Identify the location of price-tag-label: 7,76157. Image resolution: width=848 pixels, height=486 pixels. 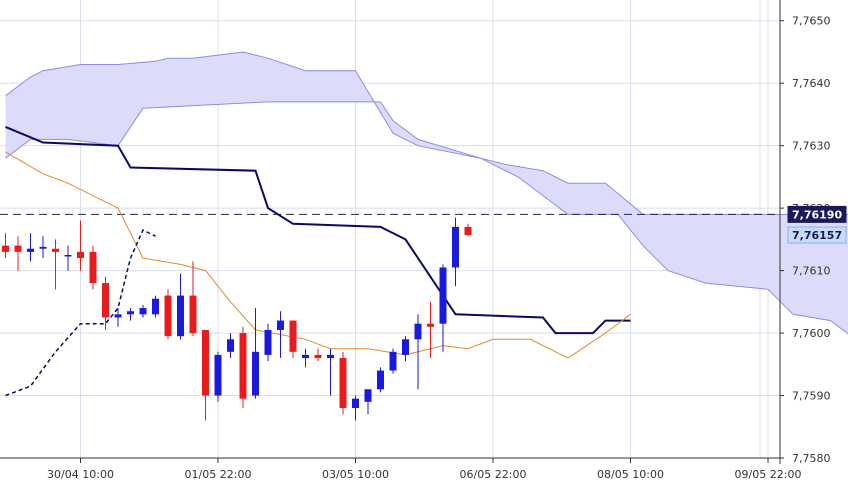
(817, 235).